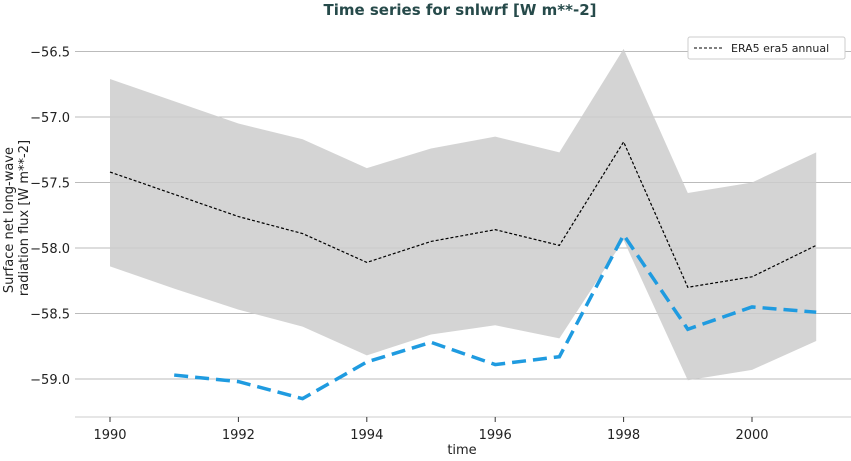 This screenshot has width=851, height=461. What do you see at coordinates (495, 435) in the screenshot?
I see `x-tick-label: 1996` at bounding box center [495, 435].